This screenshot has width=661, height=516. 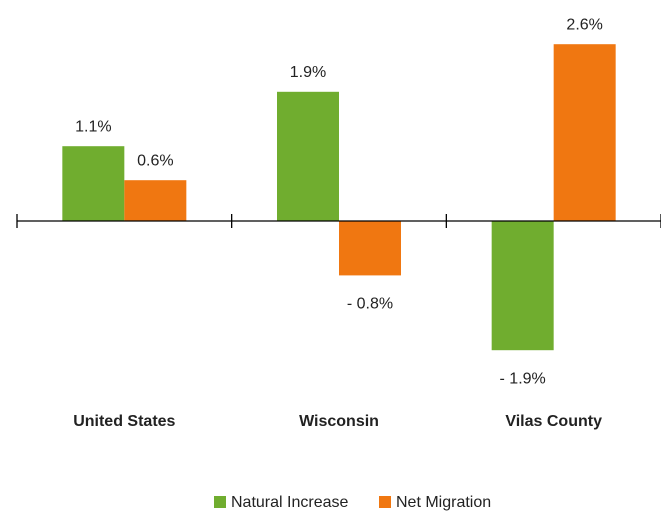 What do you see at coordinates (155, 160) in the screenshot?
I see `data-label: 0.6%` at bounding box center [155, 160].